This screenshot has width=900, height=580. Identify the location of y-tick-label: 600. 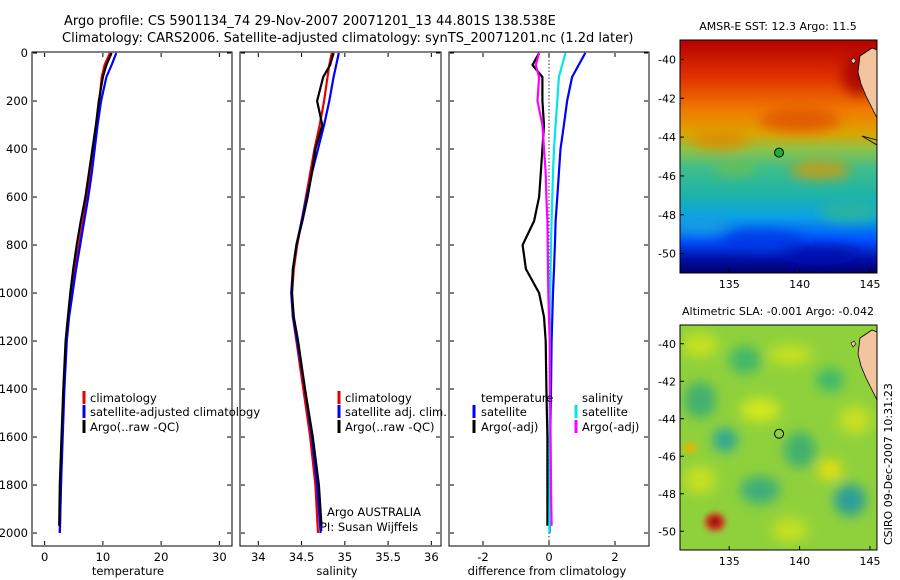
(17, 197).